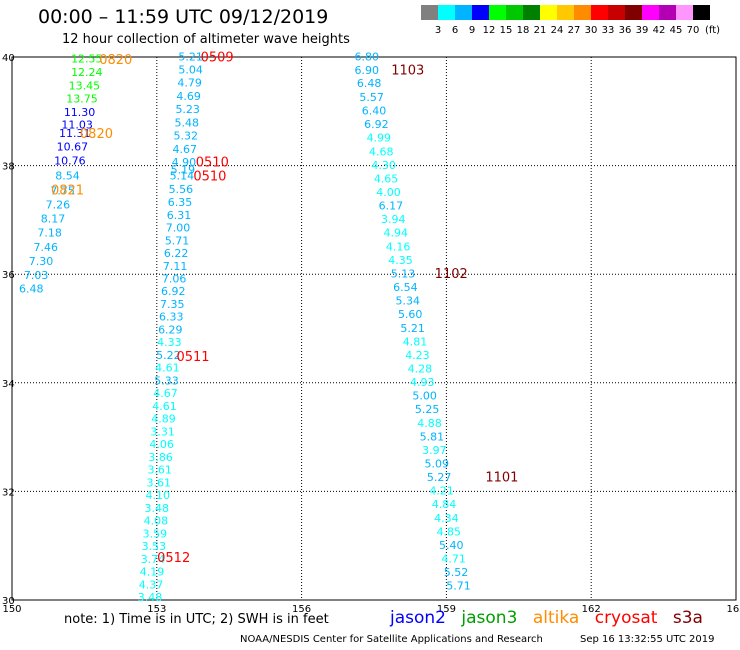  What do you see at coordinates (408, 301) in the screenshot?
I see `swh-value: 5.34` at bounding box center [408, 301].